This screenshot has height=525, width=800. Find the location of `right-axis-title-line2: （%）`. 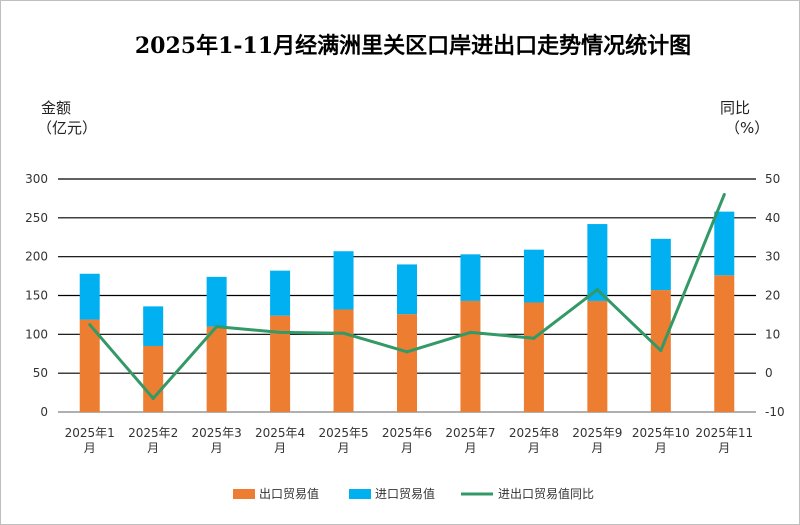

right-axis-title-line2: （%） is located at coordinates (747, 128).